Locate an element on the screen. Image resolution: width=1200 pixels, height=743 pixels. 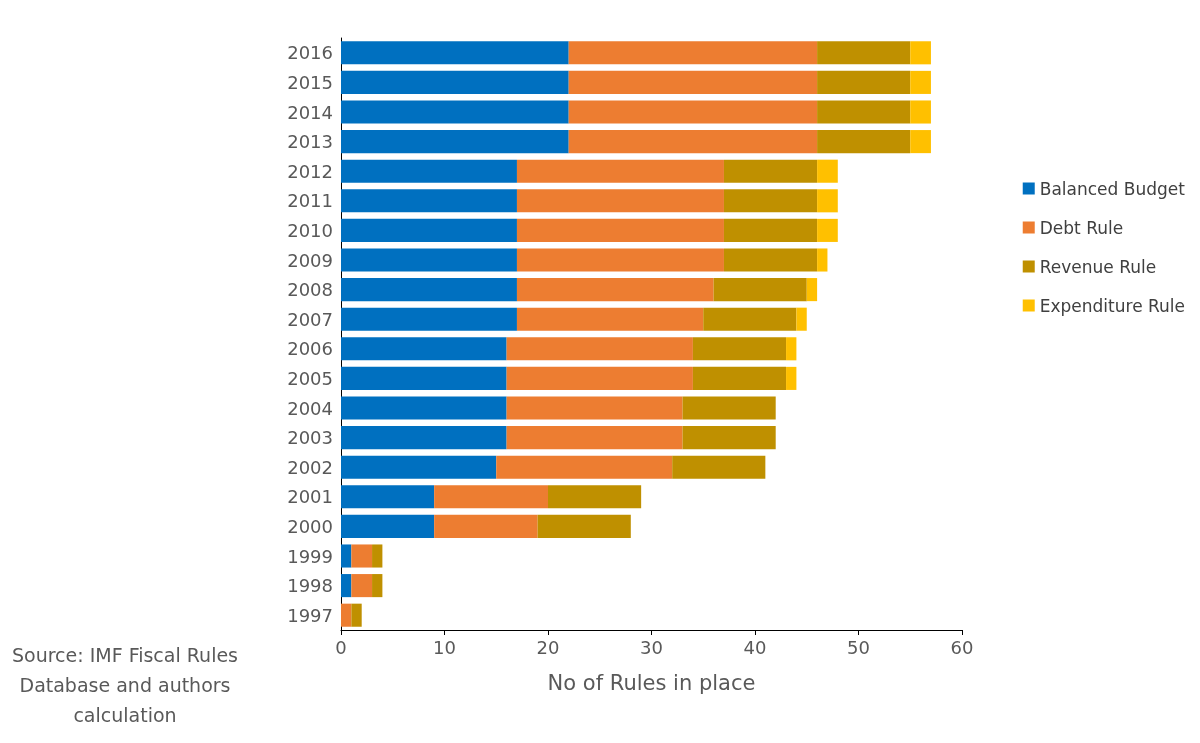
y-tick-label: 2003 is located at coordinates (310, 438).